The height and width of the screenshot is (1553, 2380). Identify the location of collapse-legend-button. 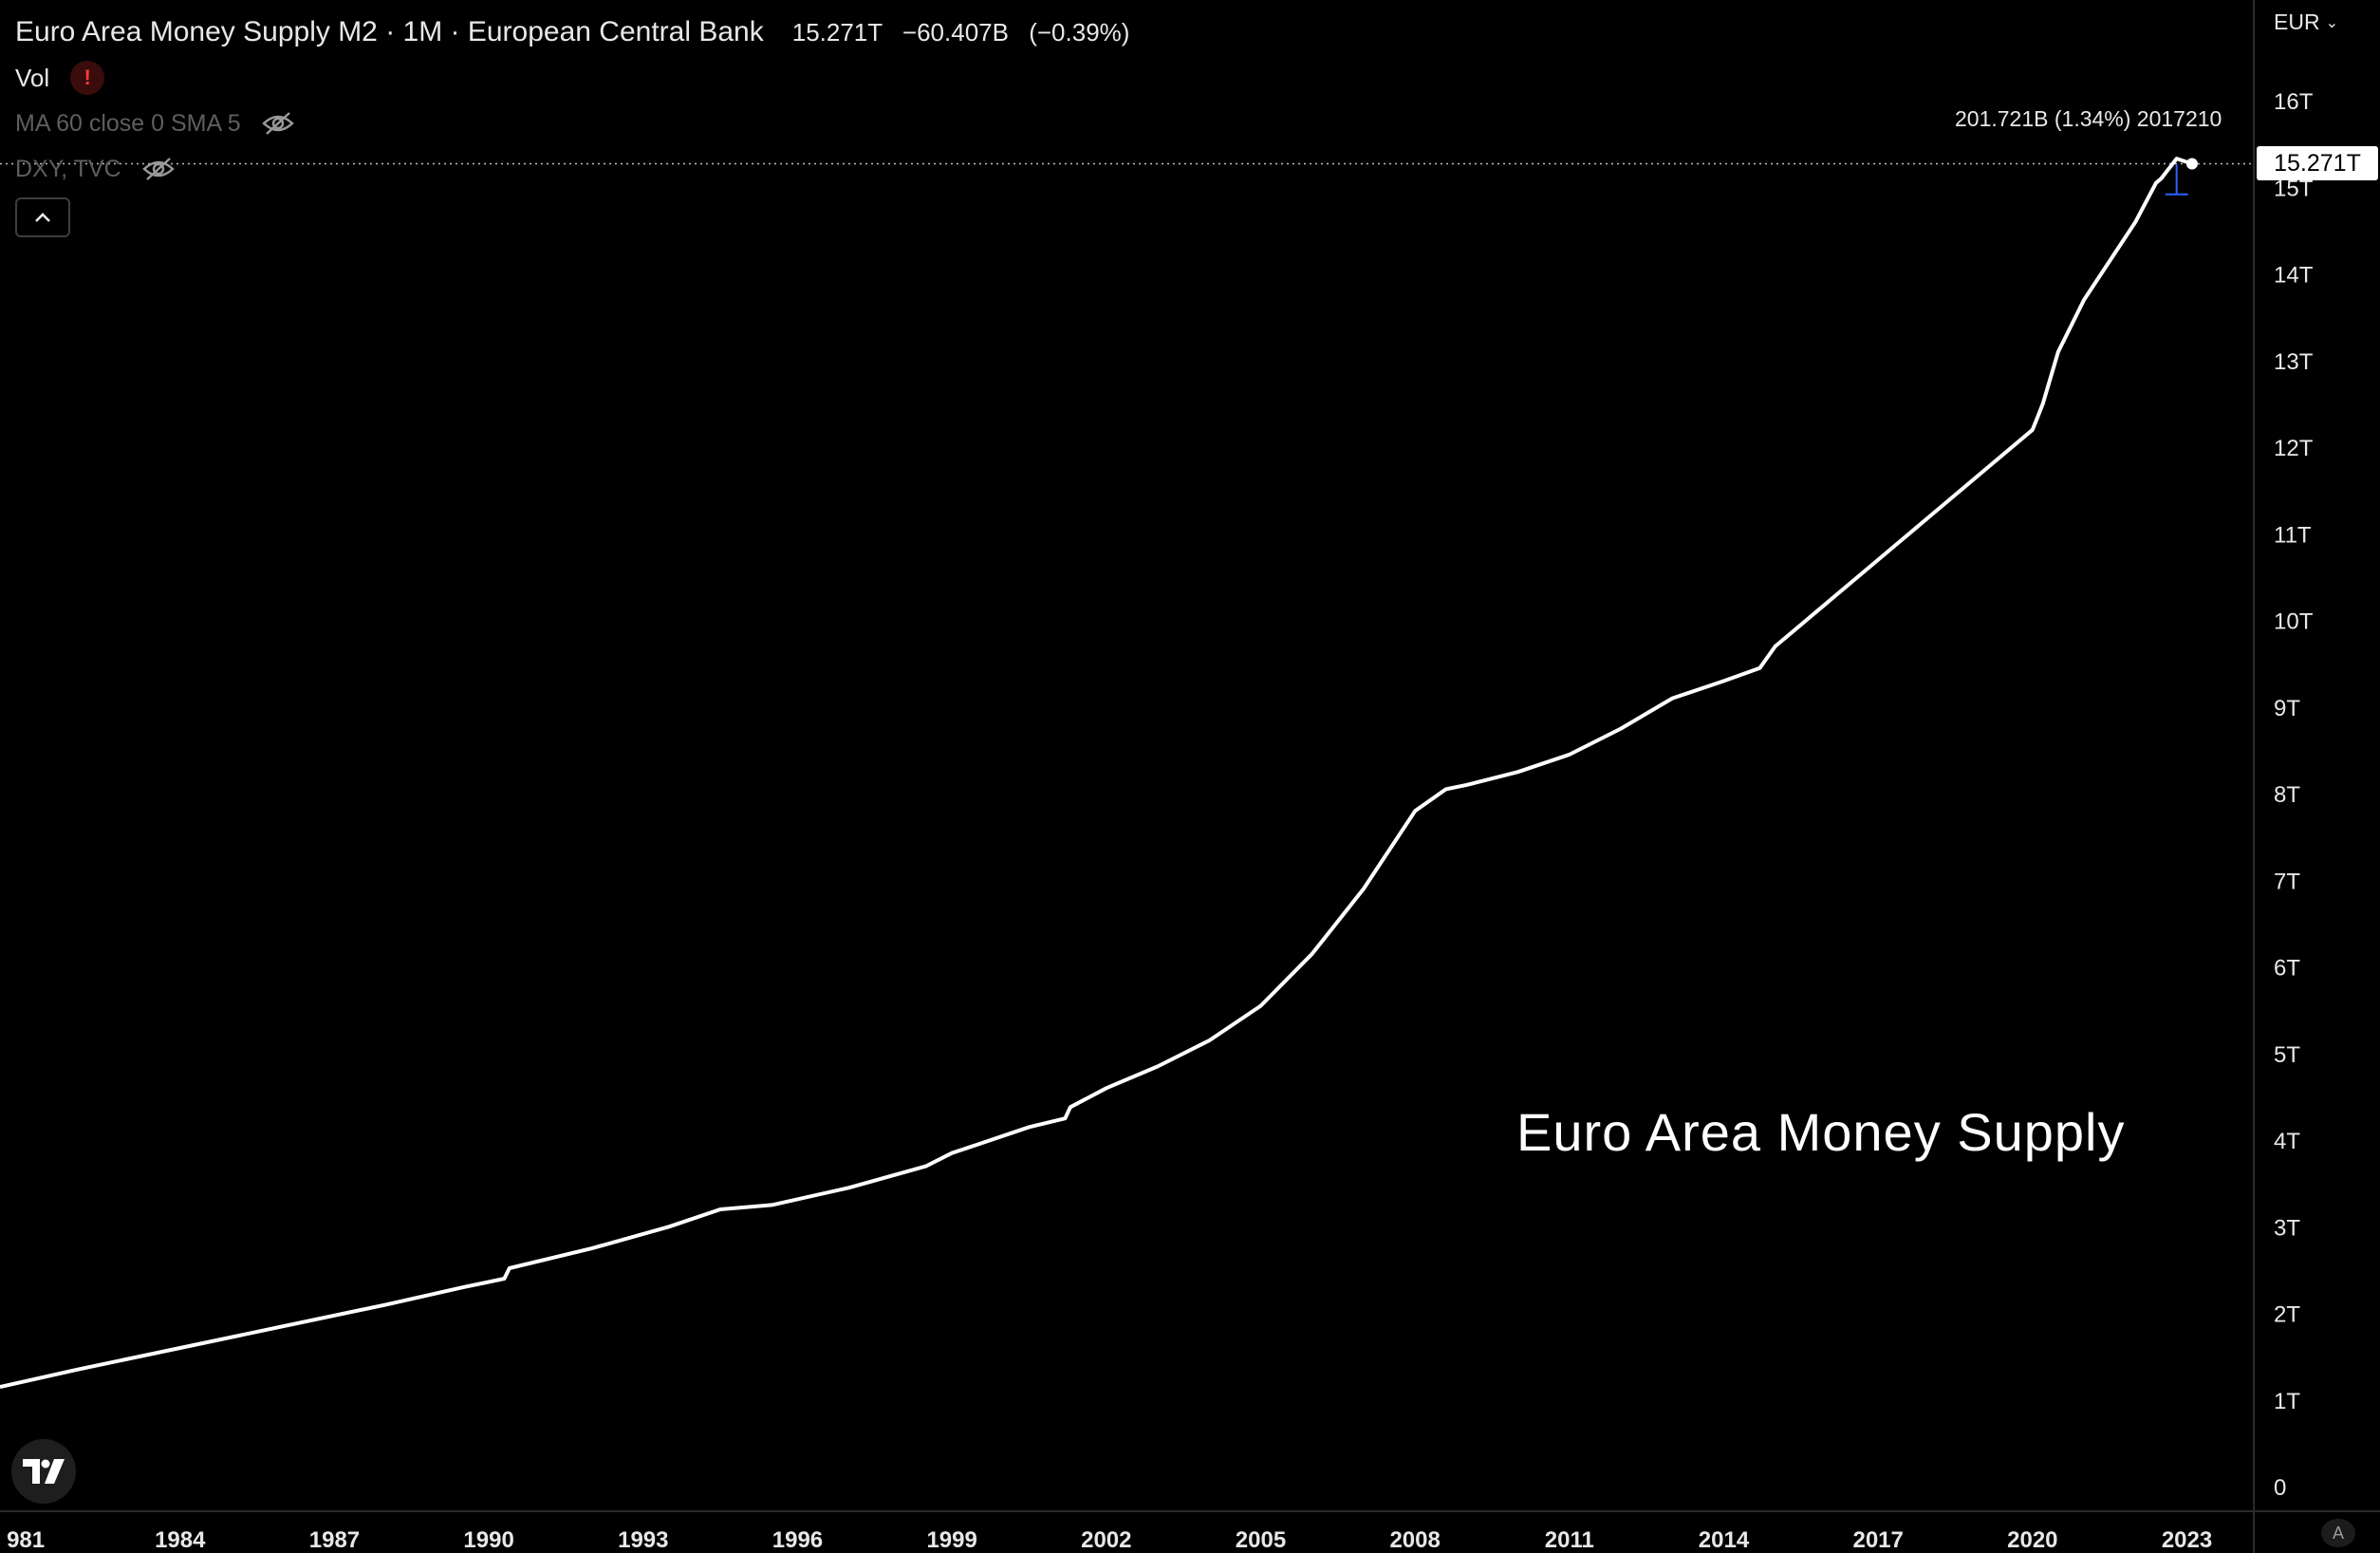
(42, 217).